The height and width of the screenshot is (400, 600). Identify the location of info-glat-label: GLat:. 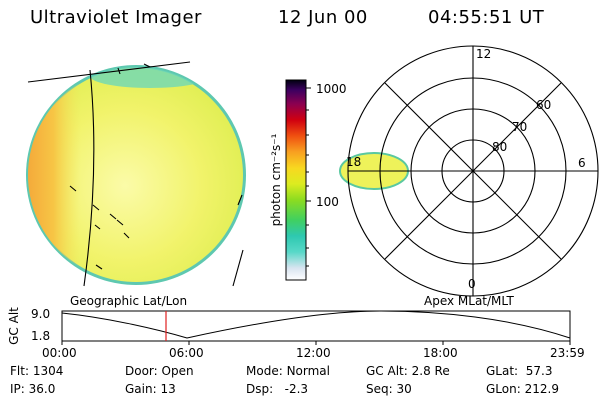
(502, 371).